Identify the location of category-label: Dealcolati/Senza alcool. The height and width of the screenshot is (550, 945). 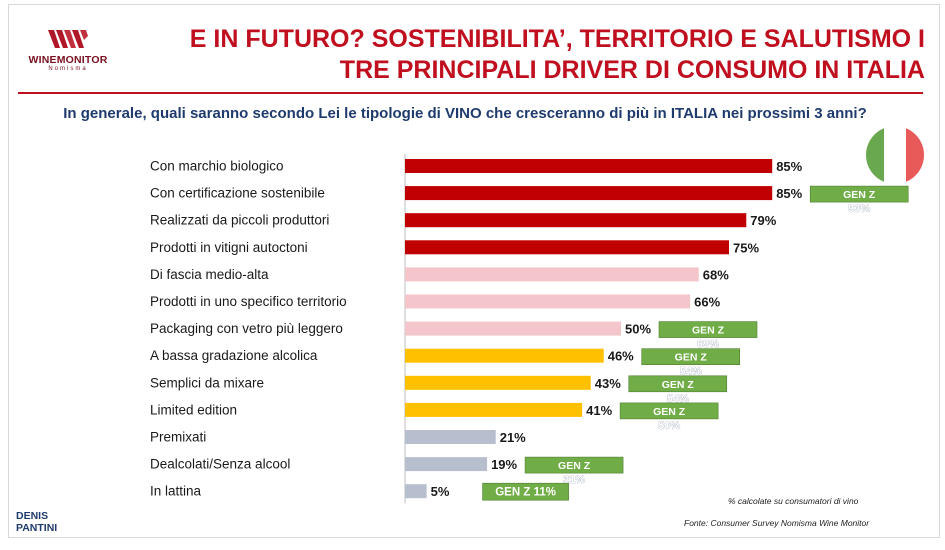
(220, 464).